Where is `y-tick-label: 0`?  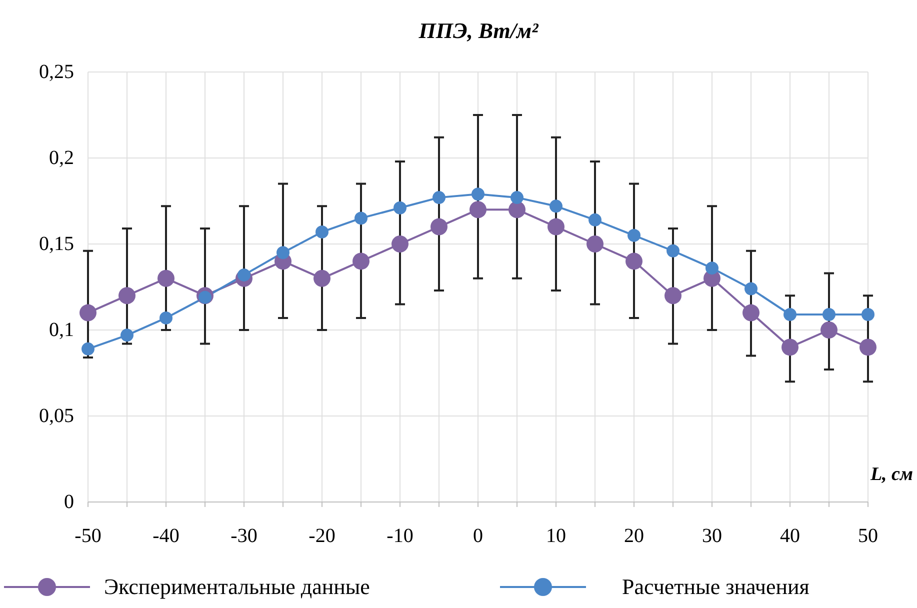 y-tick-label: 0 is located at coordinates (69, 502).